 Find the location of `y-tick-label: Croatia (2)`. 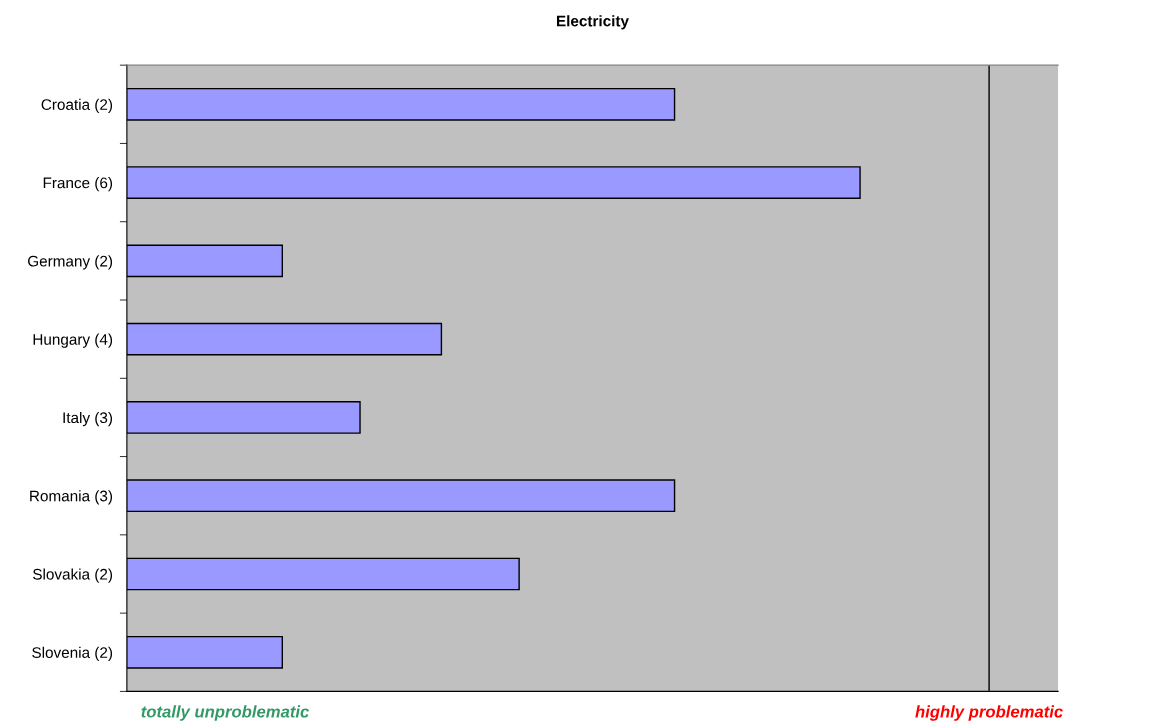

y-tick-label: Croatia (2) is located at coordinates (77, 105).